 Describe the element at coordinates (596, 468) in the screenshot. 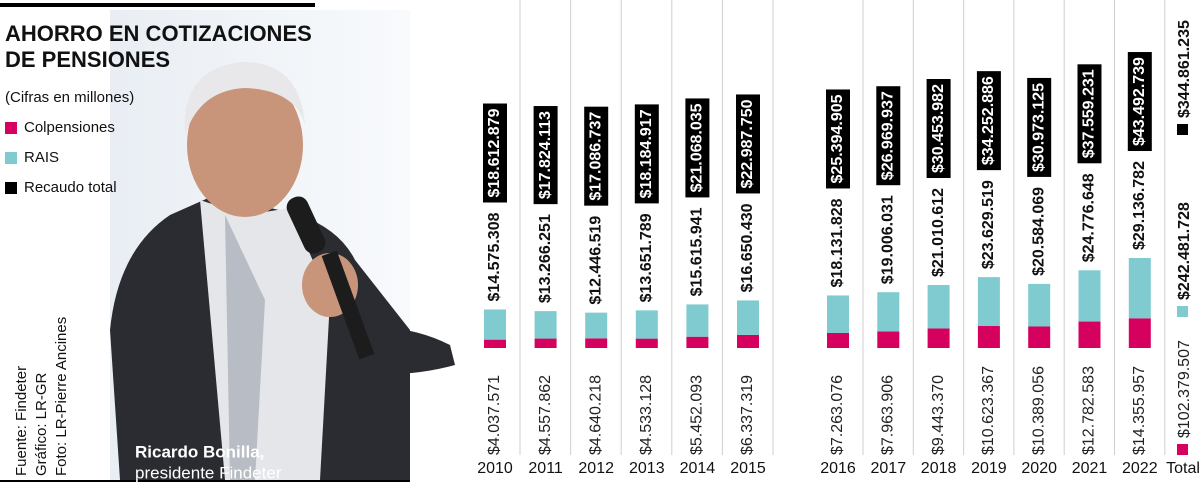

I see `x-tick-label: 2012` at that location.